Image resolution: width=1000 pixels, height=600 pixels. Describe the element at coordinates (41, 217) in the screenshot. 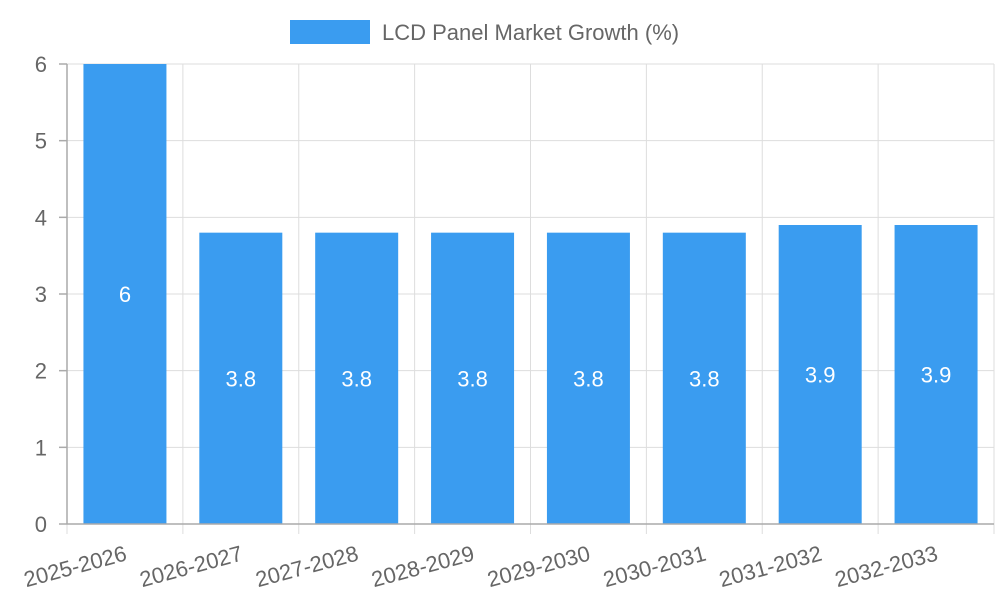

I see `y-tick-label: 4` at that location.